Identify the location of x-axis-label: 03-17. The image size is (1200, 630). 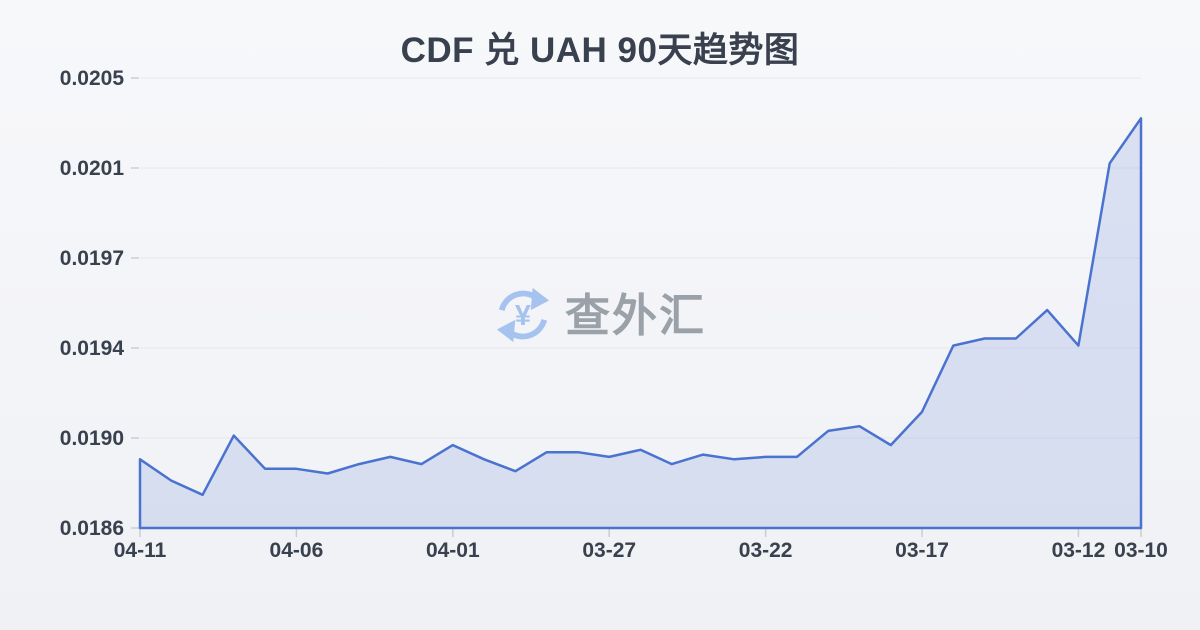
(922, 550).